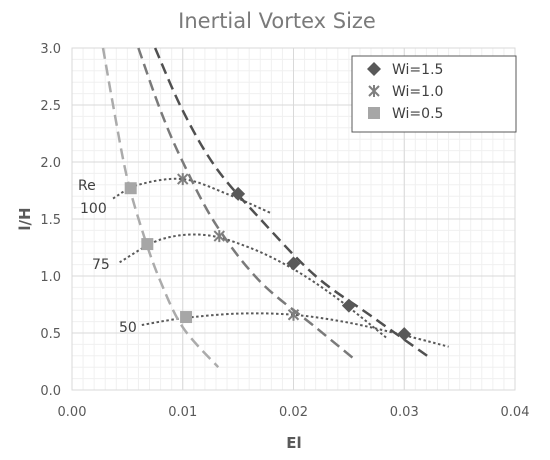  I want to click on y-tick-label: 2.5, so click(50, 106).